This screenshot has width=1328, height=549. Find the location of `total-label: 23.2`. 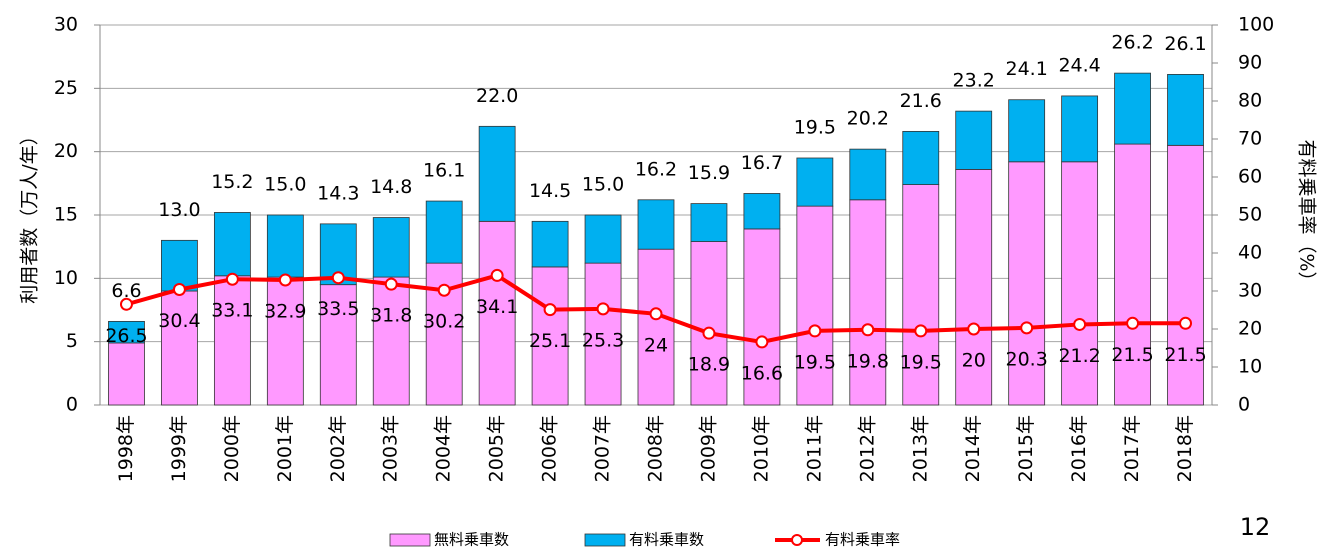

total-label: 23.2 is located at coordinates (974, 81).